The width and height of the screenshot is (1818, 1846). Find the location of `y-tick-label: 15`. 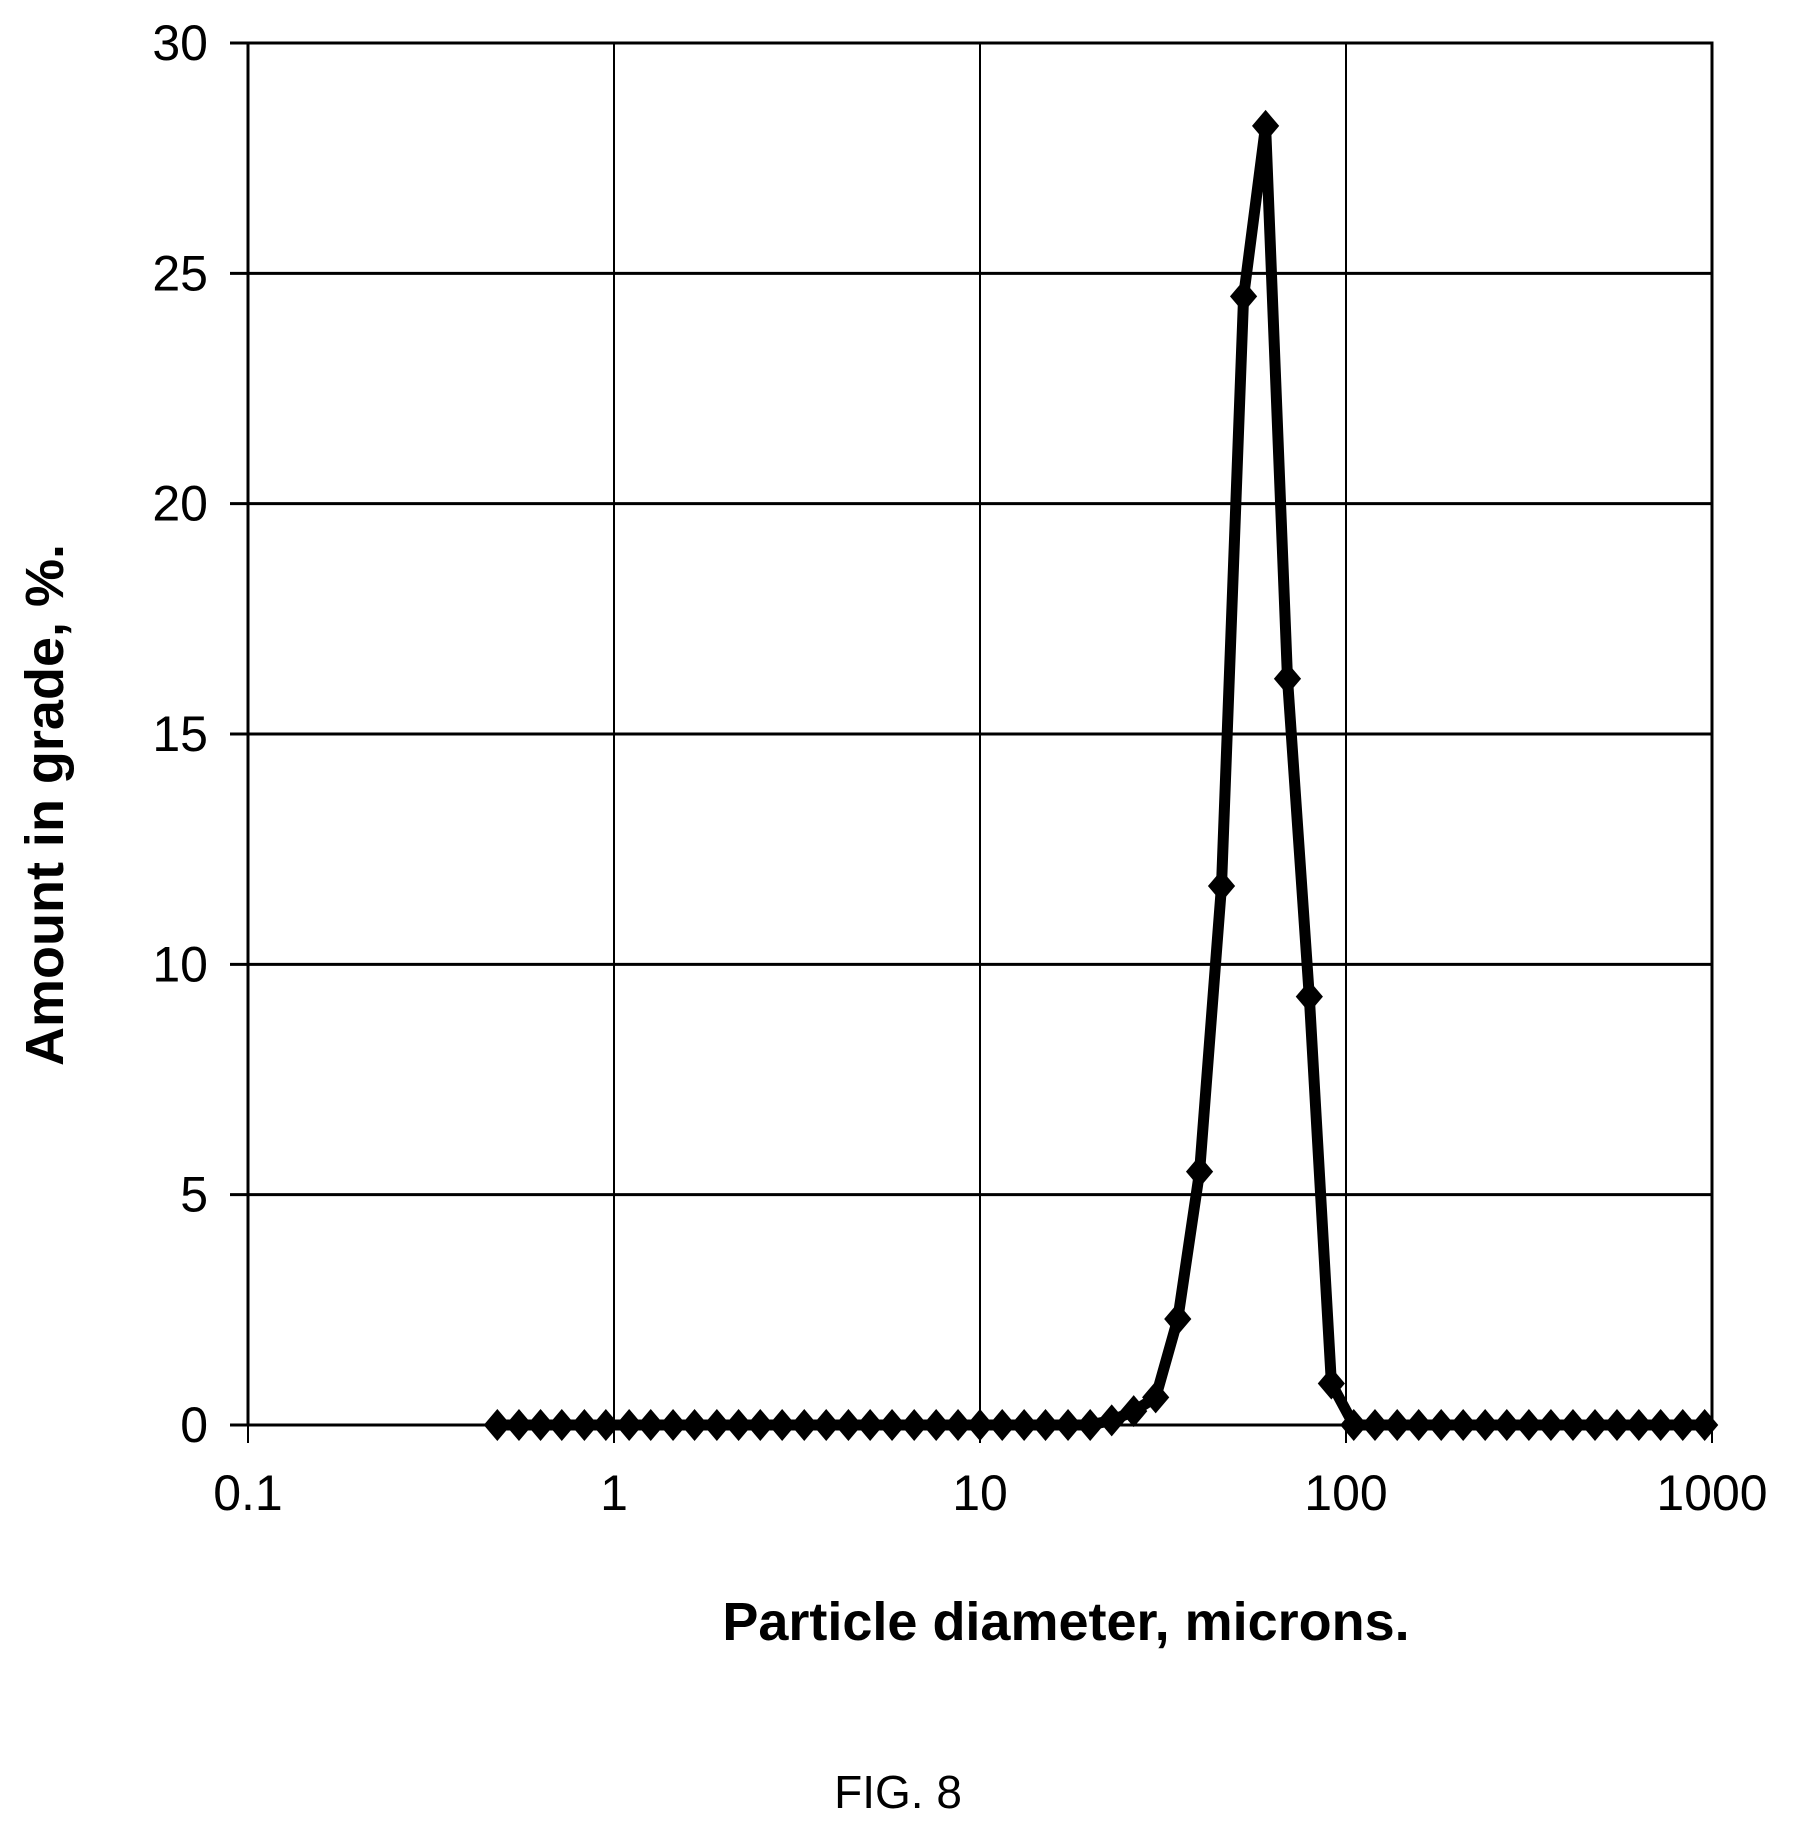

y-tick-label: 15 is located at coordinates (180, 734).